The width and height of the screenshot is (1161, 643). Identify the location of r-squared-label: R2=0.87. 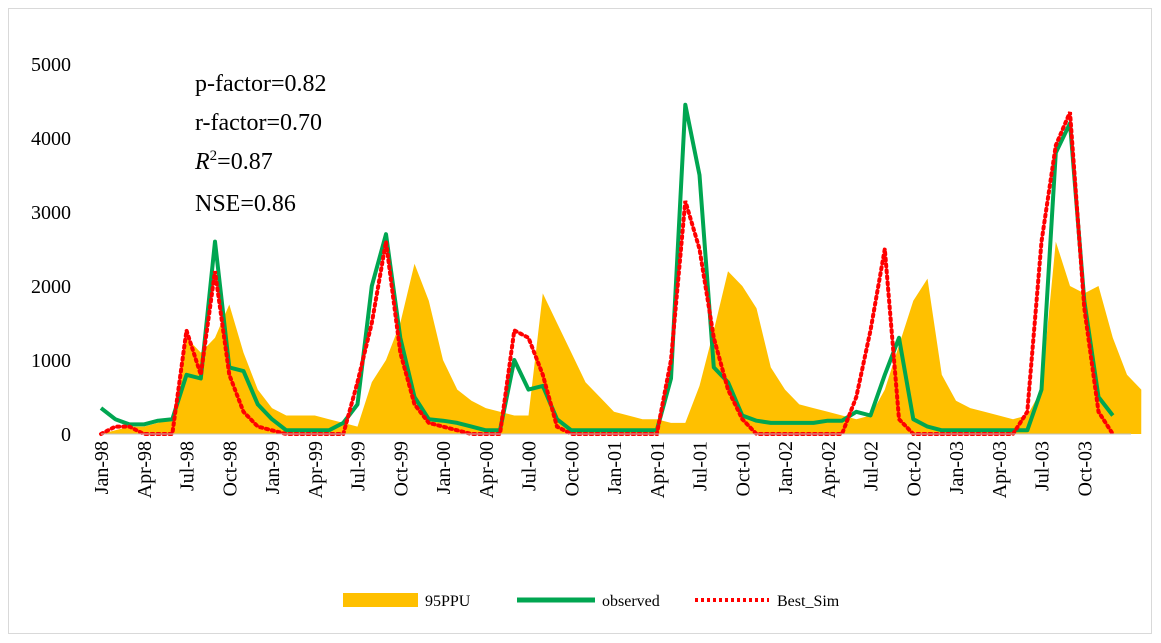
(233, 161).